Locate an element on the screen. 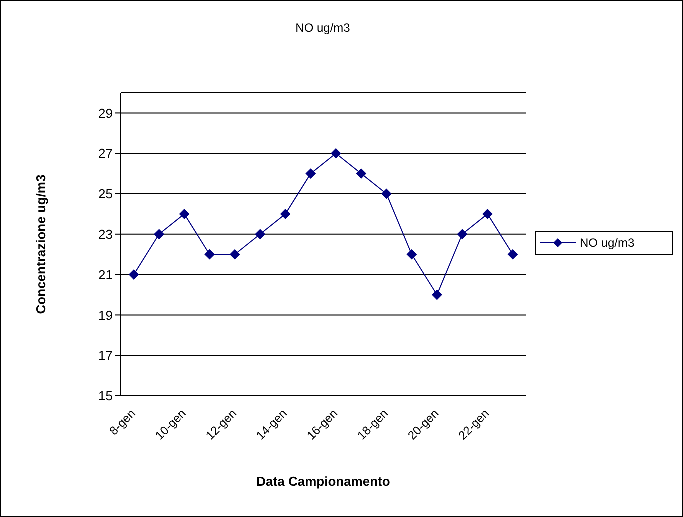 Image resolution: width=683 pixels, height=517 pixels. y-tick-label: 19 is located at coordinates (105, 315).